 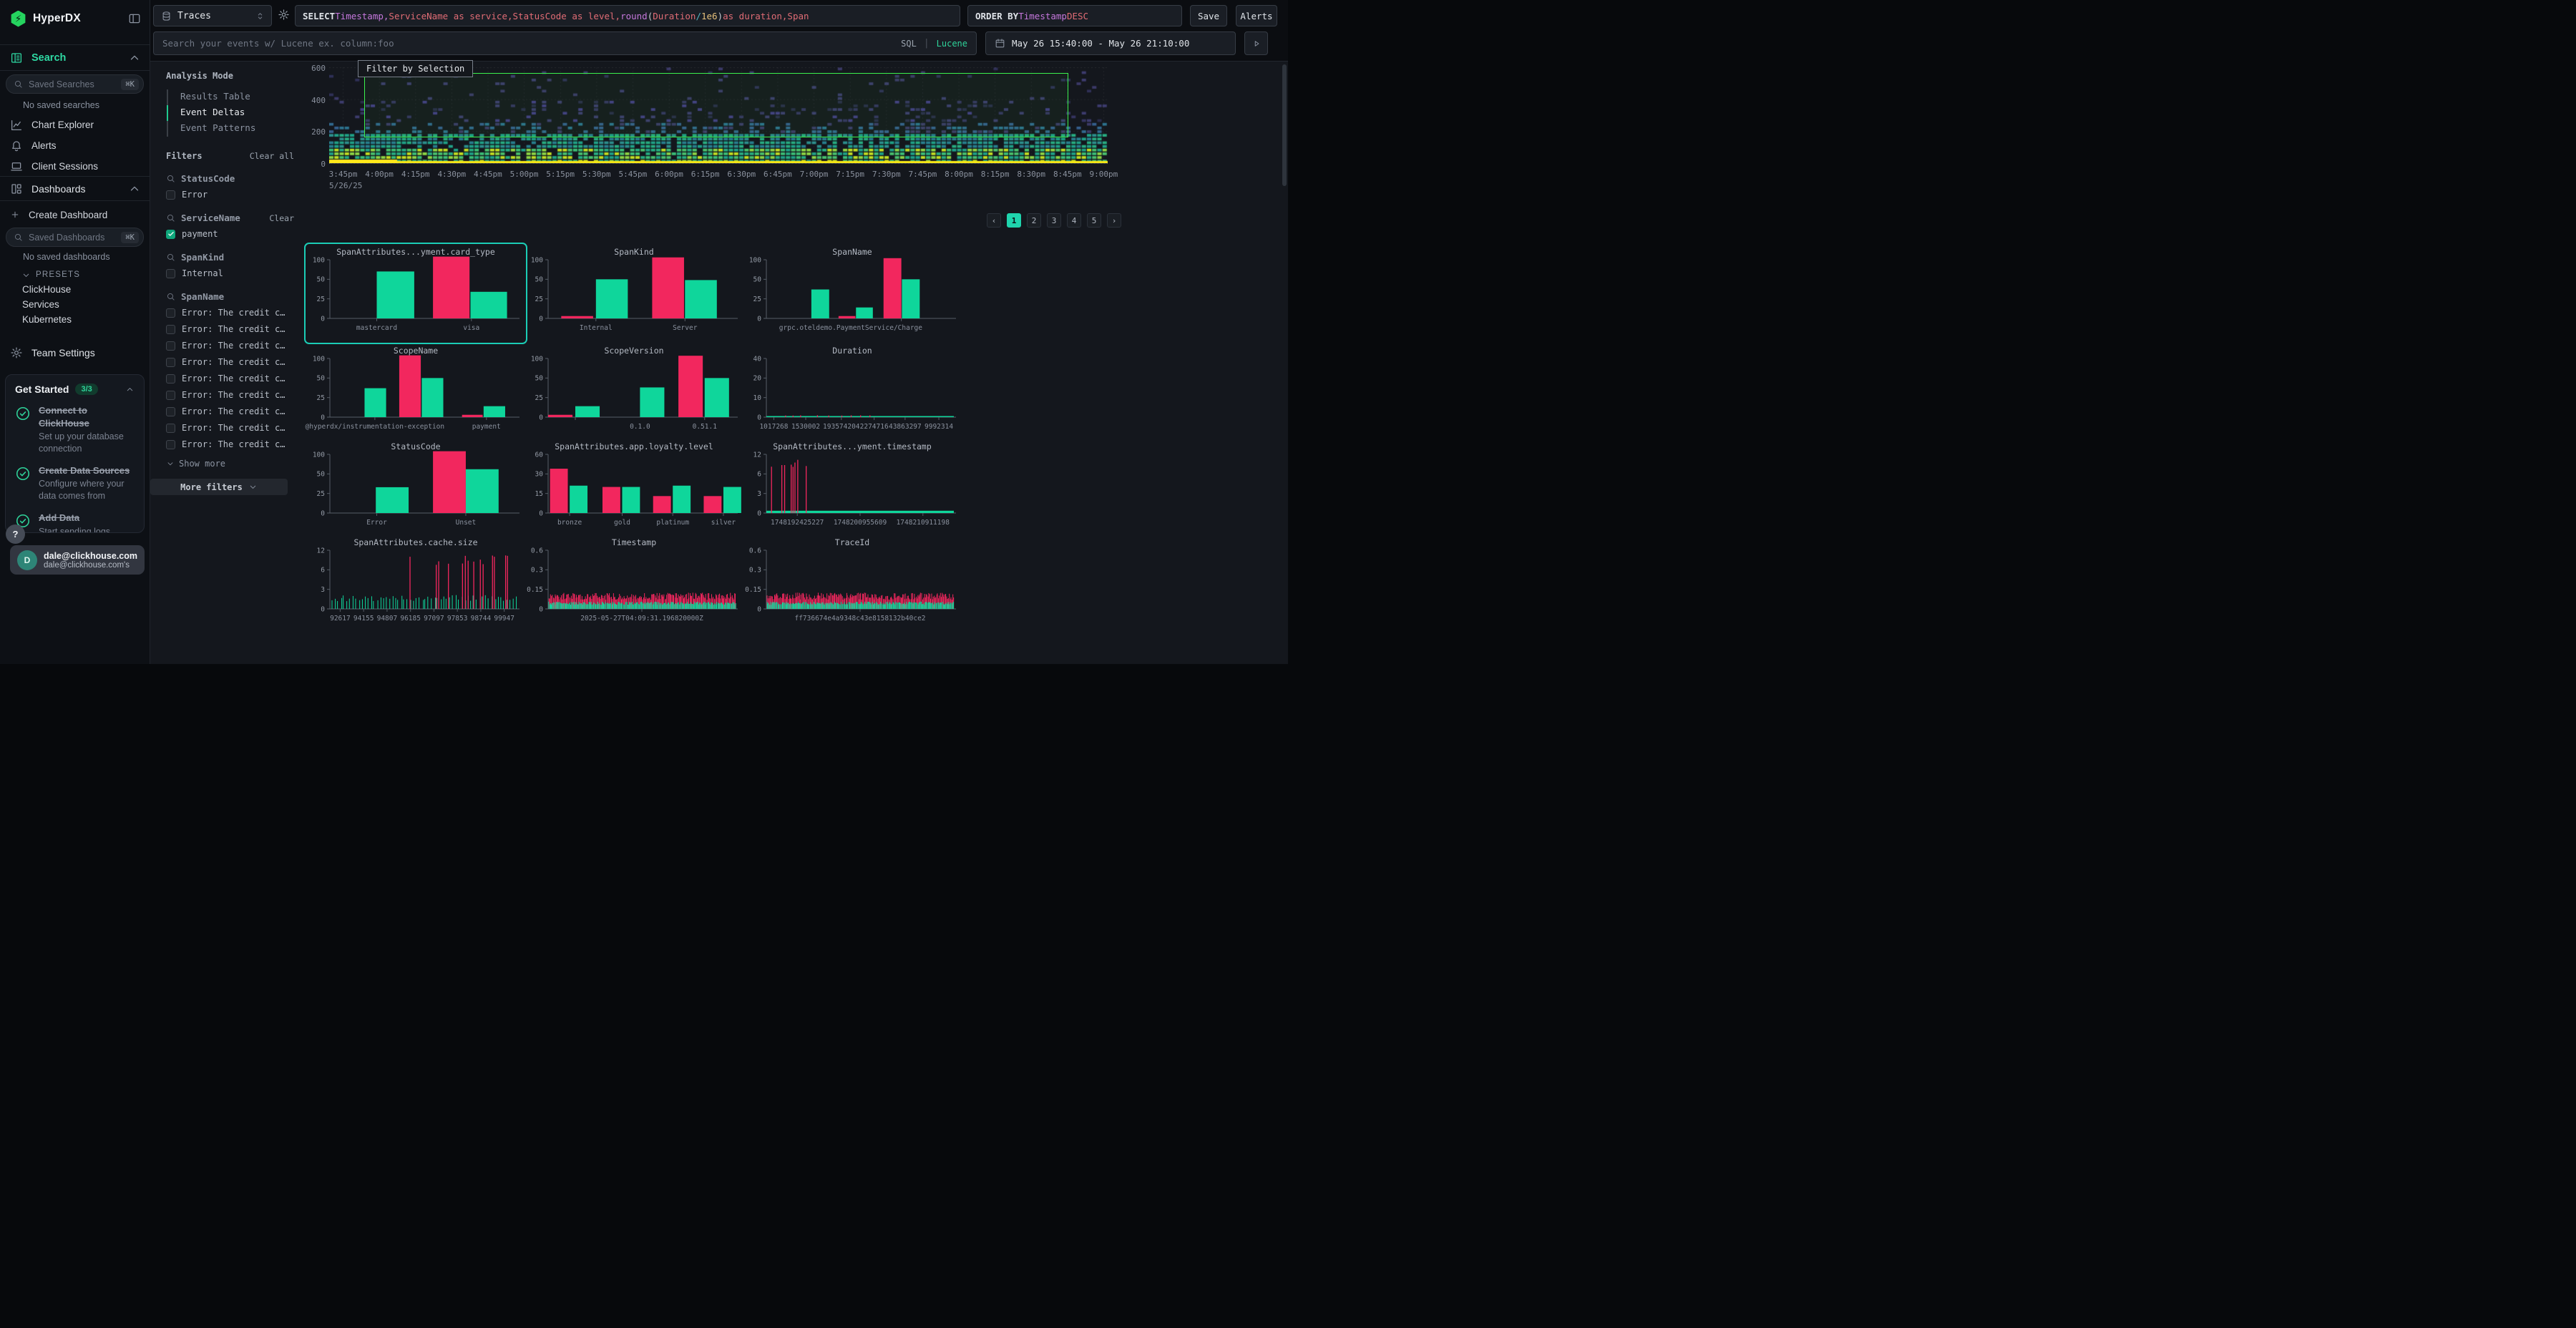 What do you see at coordinates (951, 43) in the screenshot?
I see `language-toggle-lucene: Lucene` at bounding box center [951, 43].